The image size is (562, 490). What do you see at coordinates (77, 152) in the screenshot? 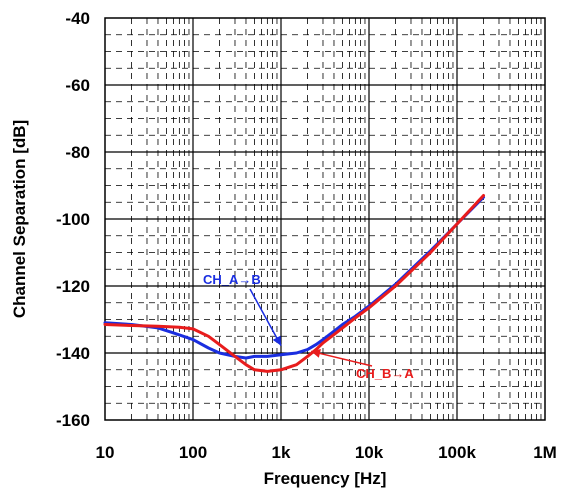
I see `y-tick-label: -80` at bounding box center [77, 152].